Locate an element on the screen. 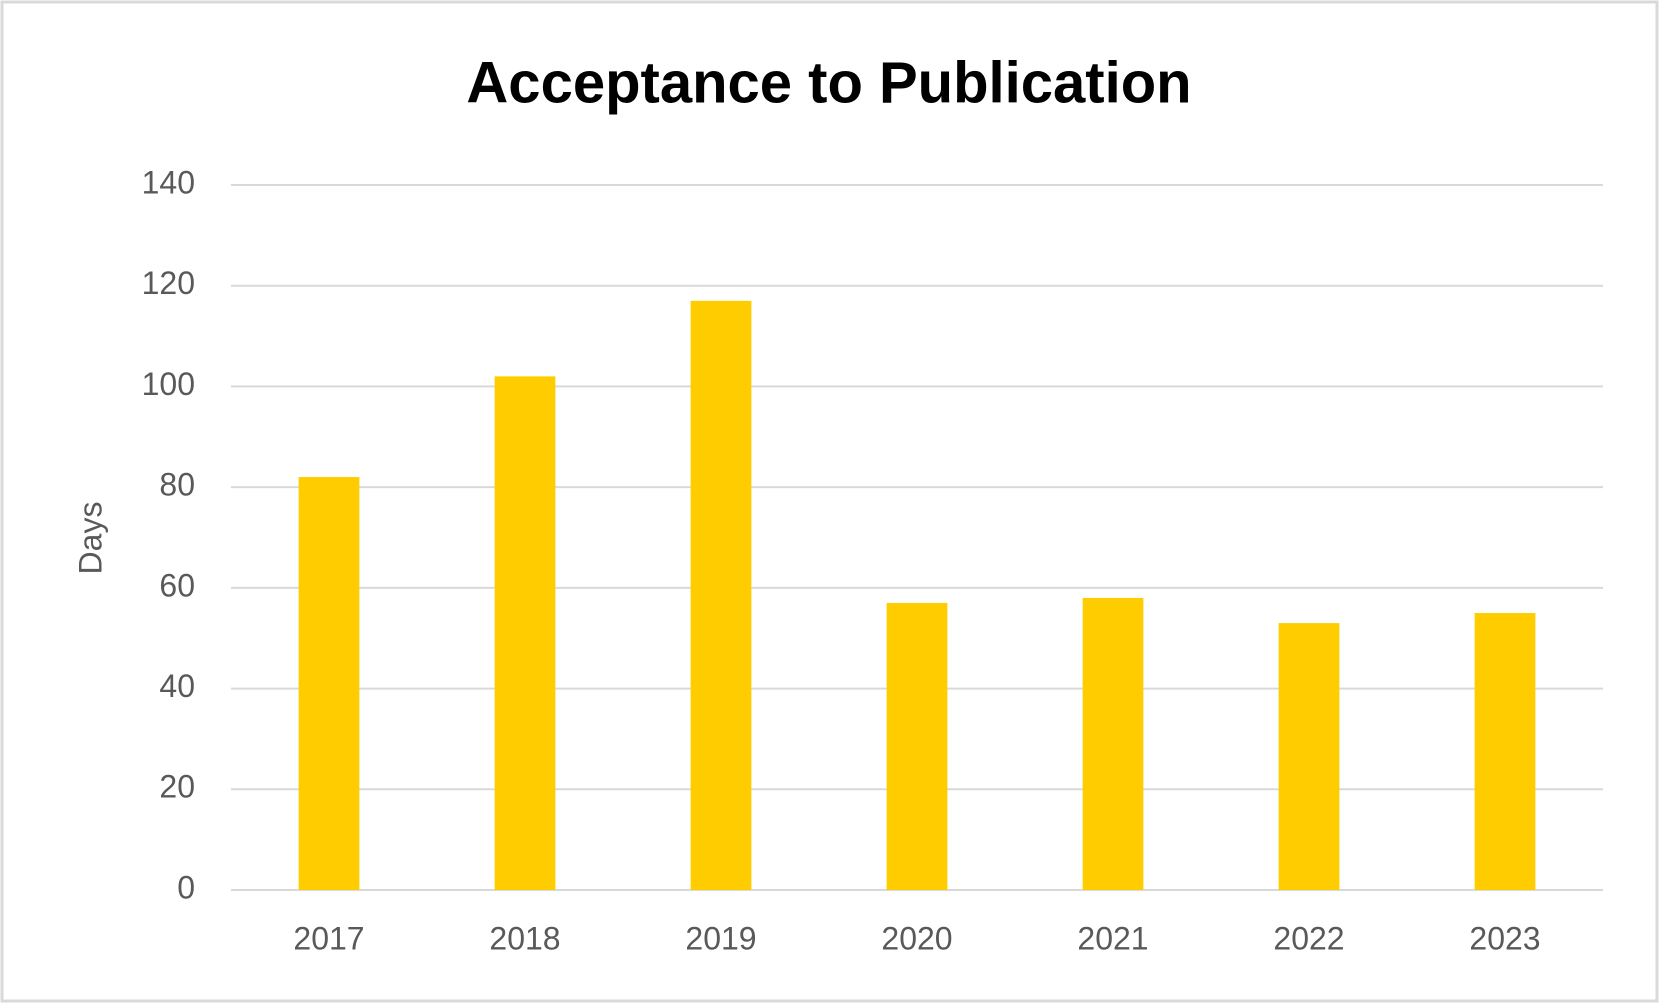 This screenshot has width=1659, height=1003. y-tick-label: 0 is located at coordinates (186, 887).